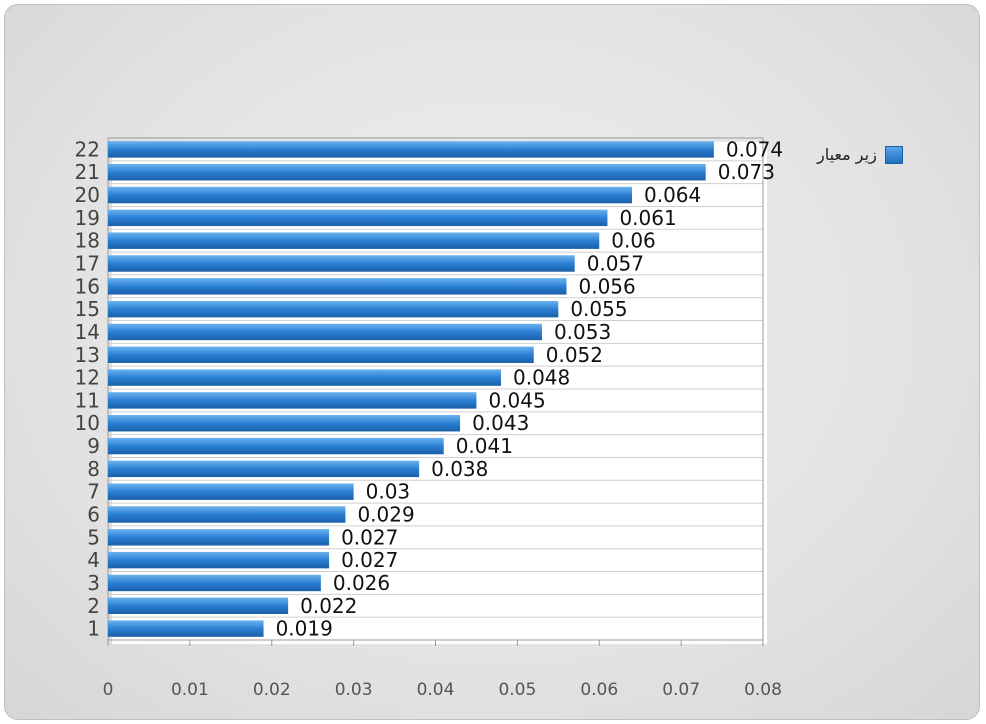 Image resolution: width=986 pixels, height=724 pixels. I want to click on data-label: 0.057, so click(615, 264).